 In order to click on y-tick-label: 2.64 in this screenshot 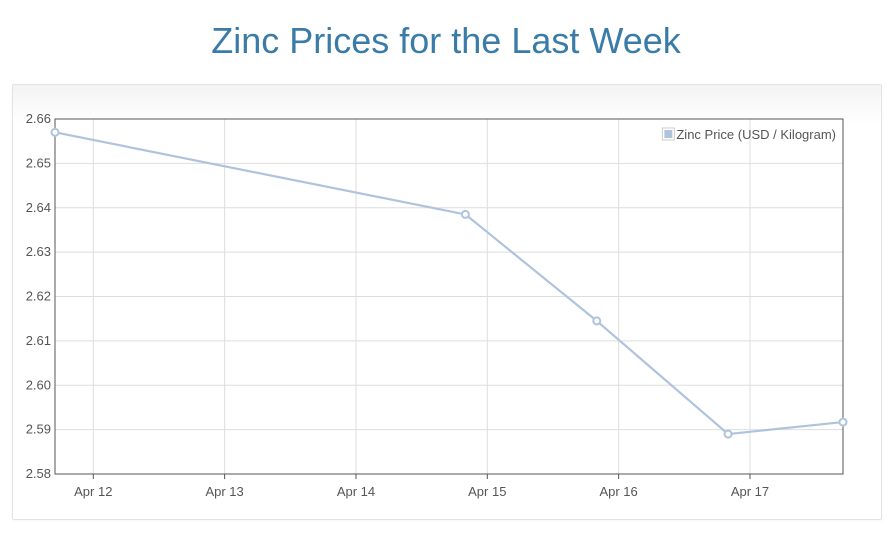, I will do `click(38, 207)`.